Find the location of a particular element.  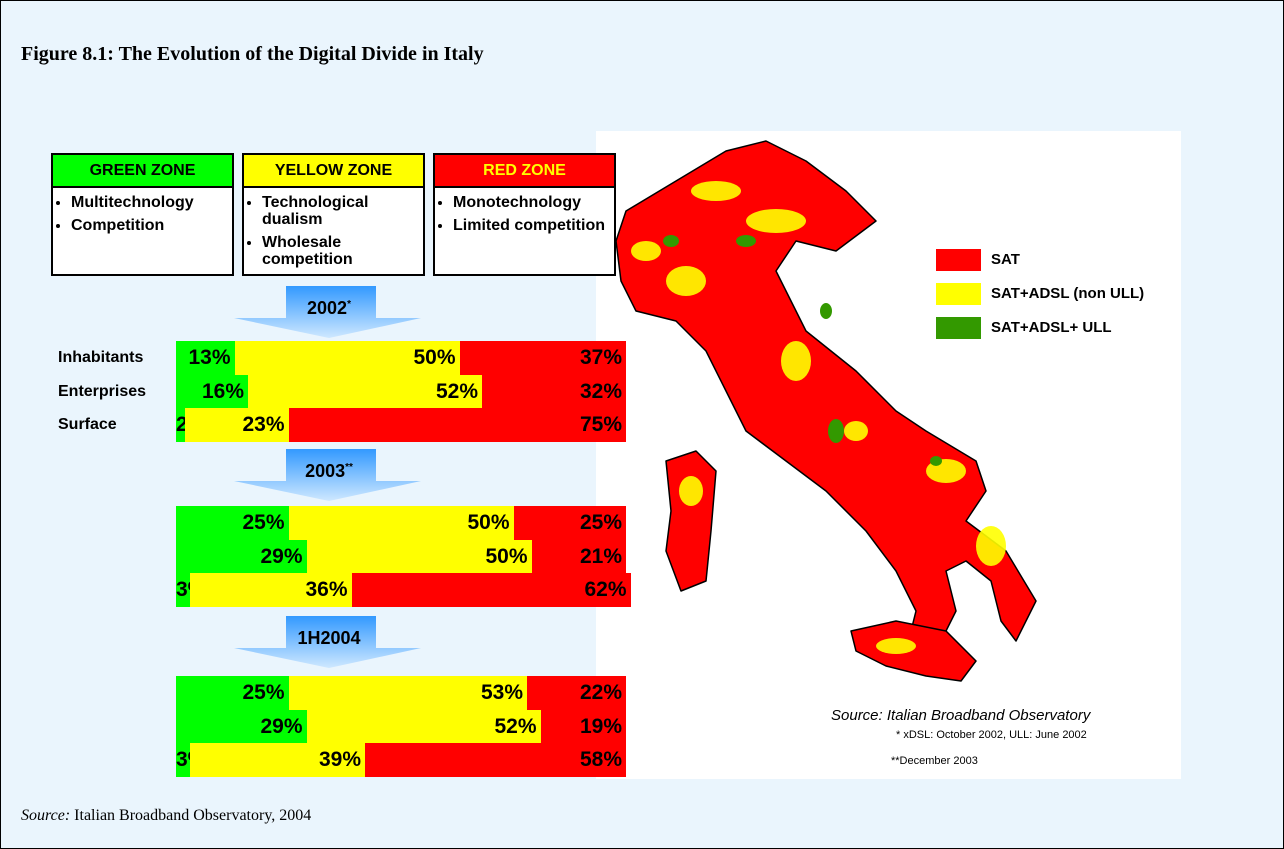

period-note: * is located at coordinates (349, 304).